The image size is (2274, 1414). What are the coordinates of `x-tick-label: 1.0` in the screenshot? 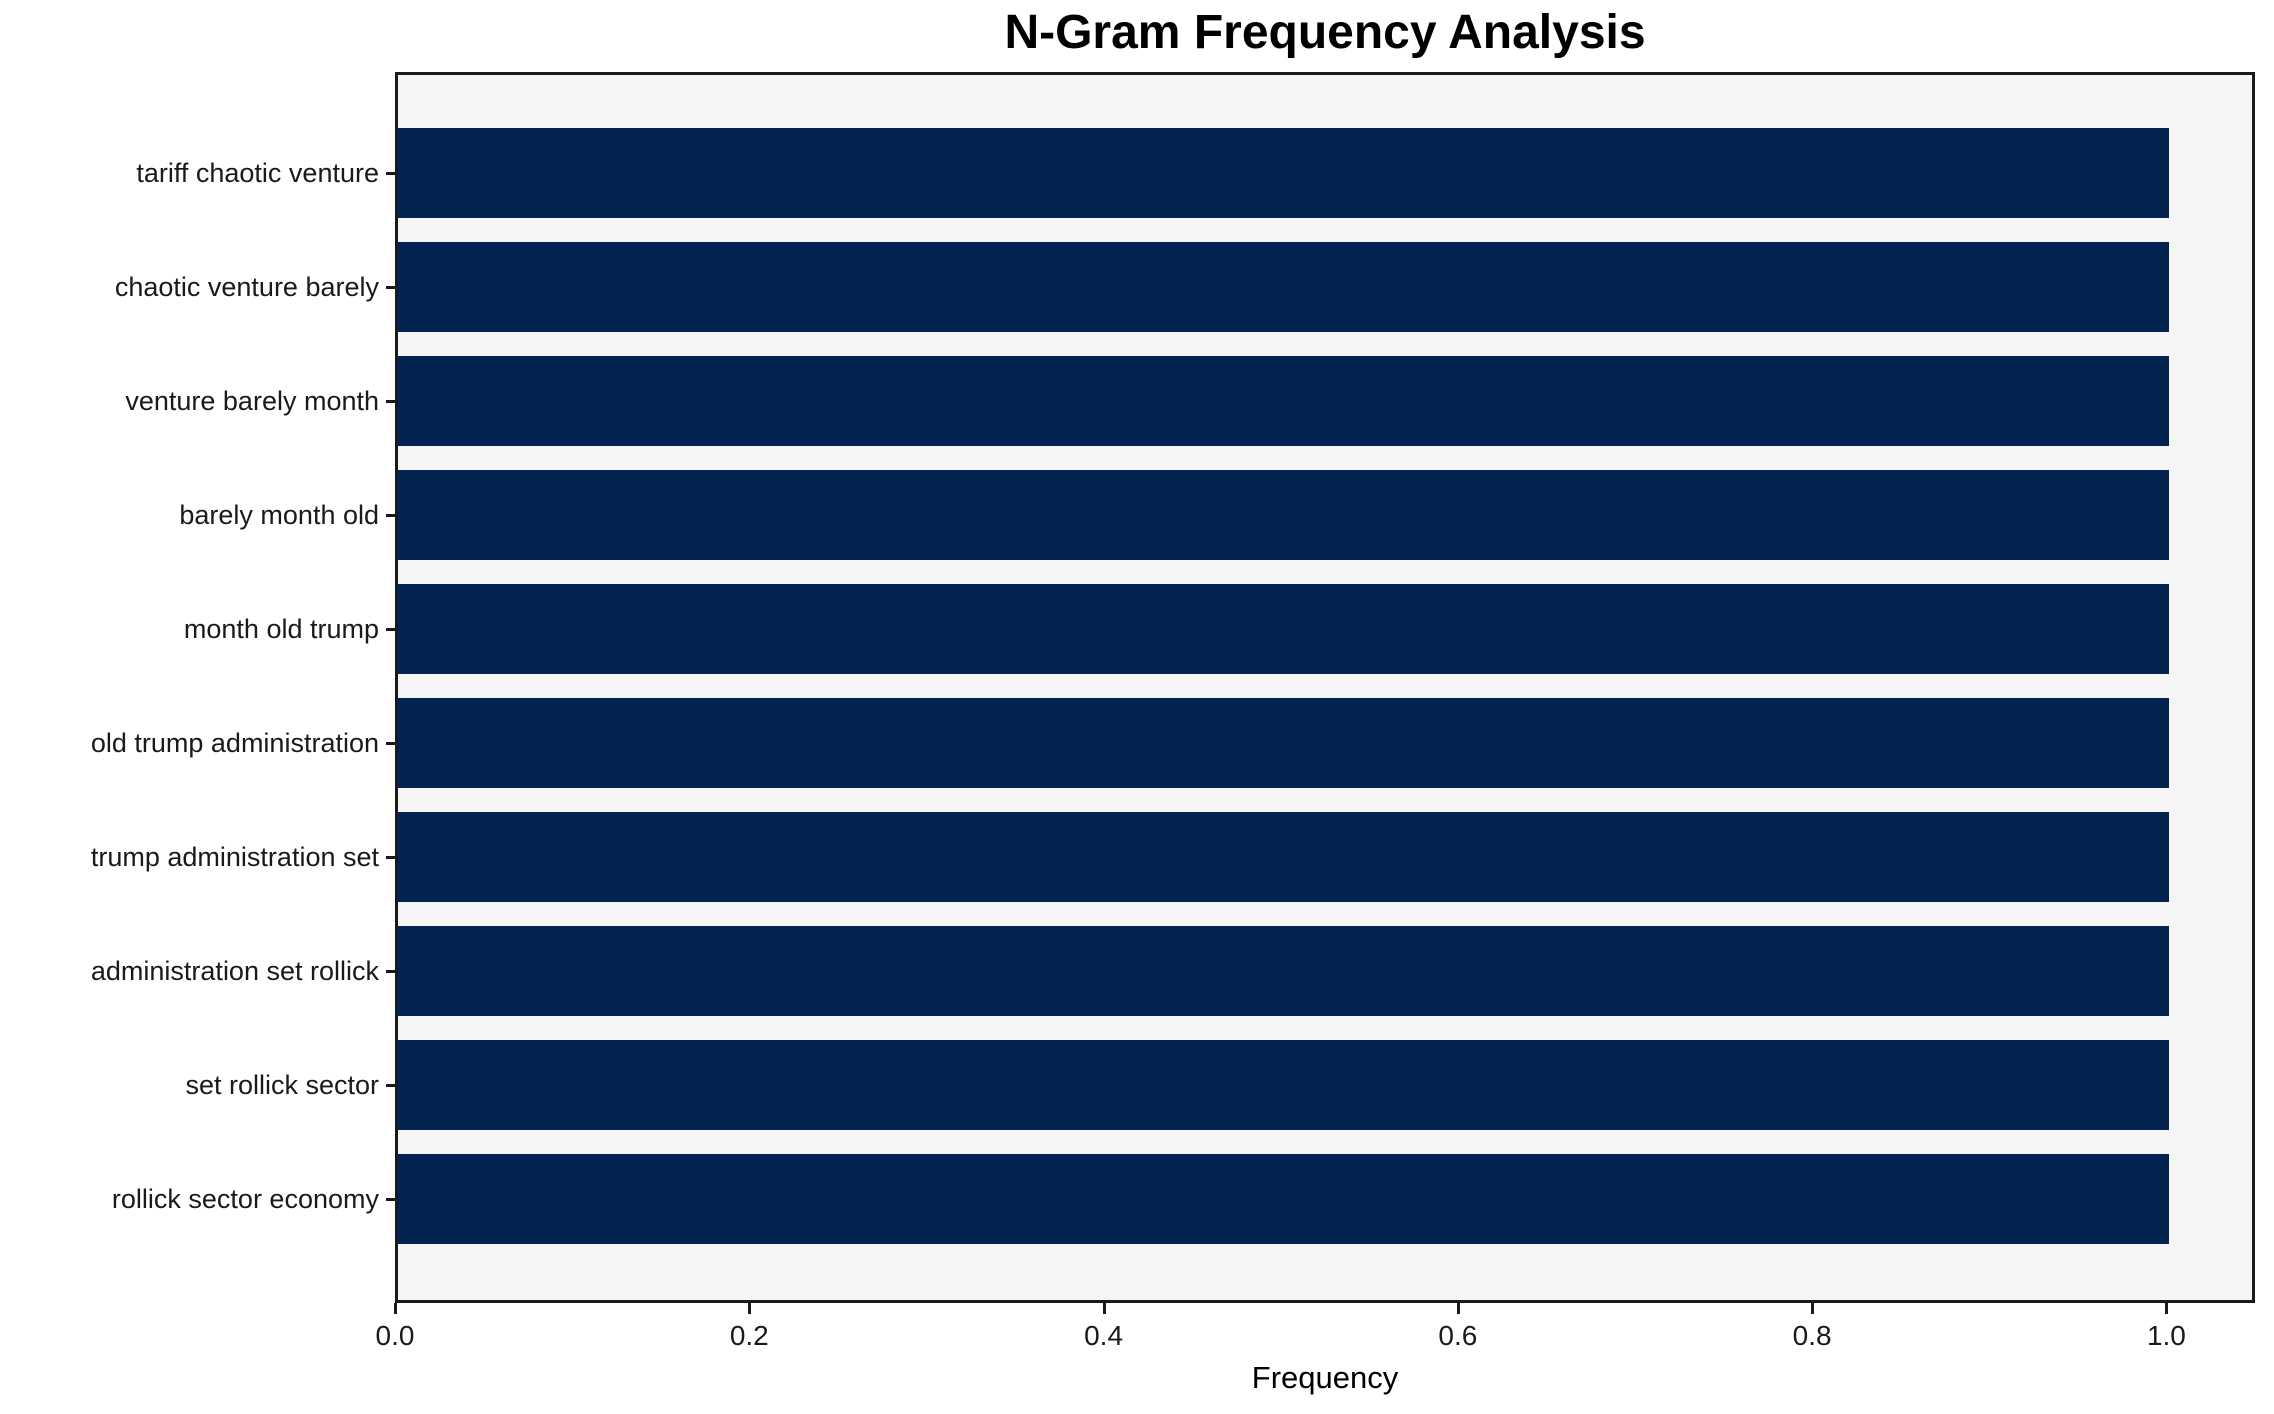 It's located at (2166, 1335).